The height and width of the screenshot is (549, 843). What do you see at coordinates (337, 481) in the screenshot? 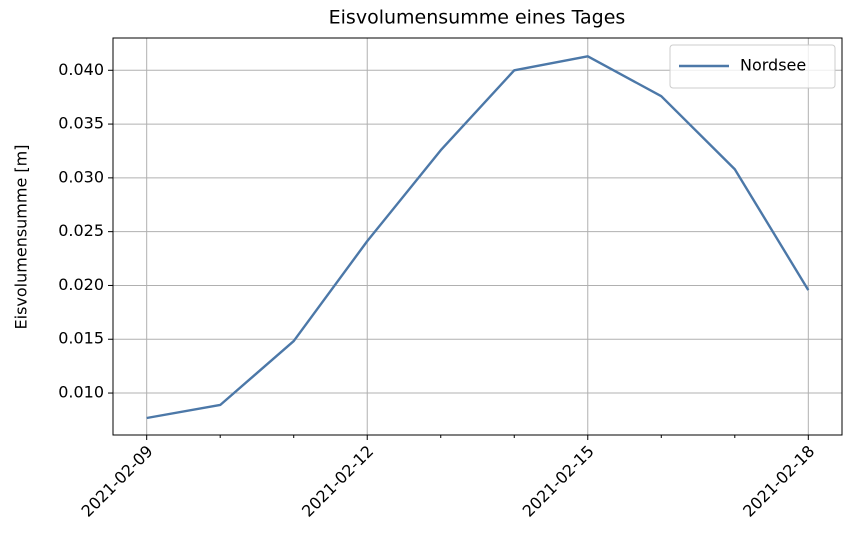
I see `x-tick-label: 2021-02-12` at bounding box center [337, 481].